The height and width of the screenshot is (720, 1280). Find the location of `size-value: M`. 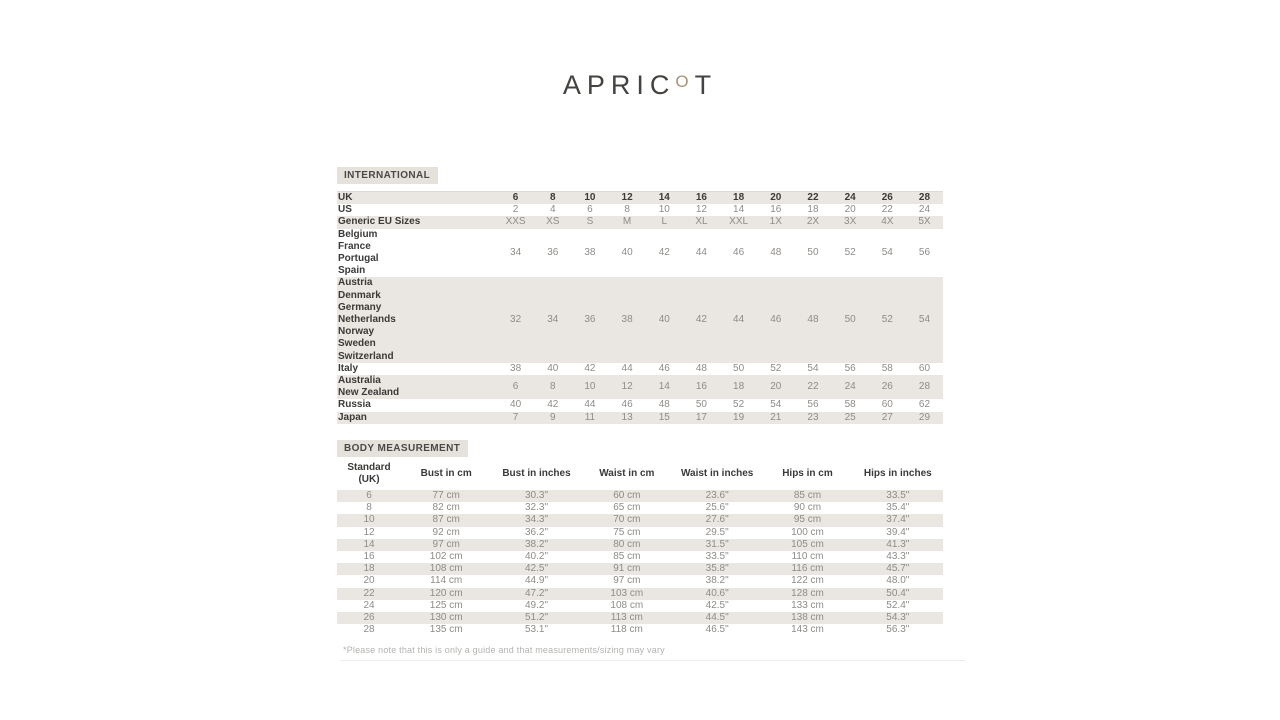

size-value: M is located at coordinates (627, 222).